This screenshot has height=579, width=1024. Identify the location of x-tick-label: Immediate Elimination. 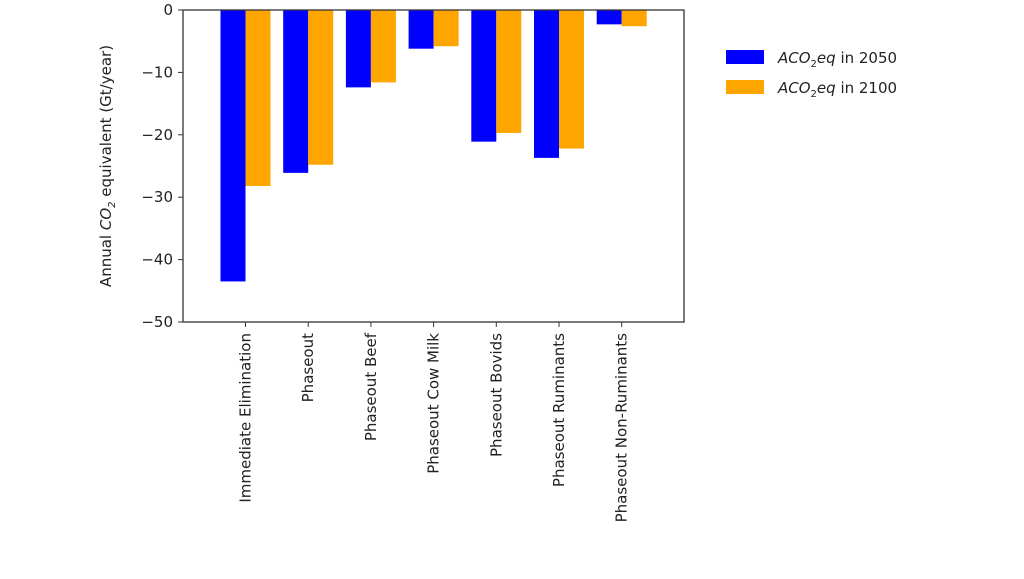
(246, 418).